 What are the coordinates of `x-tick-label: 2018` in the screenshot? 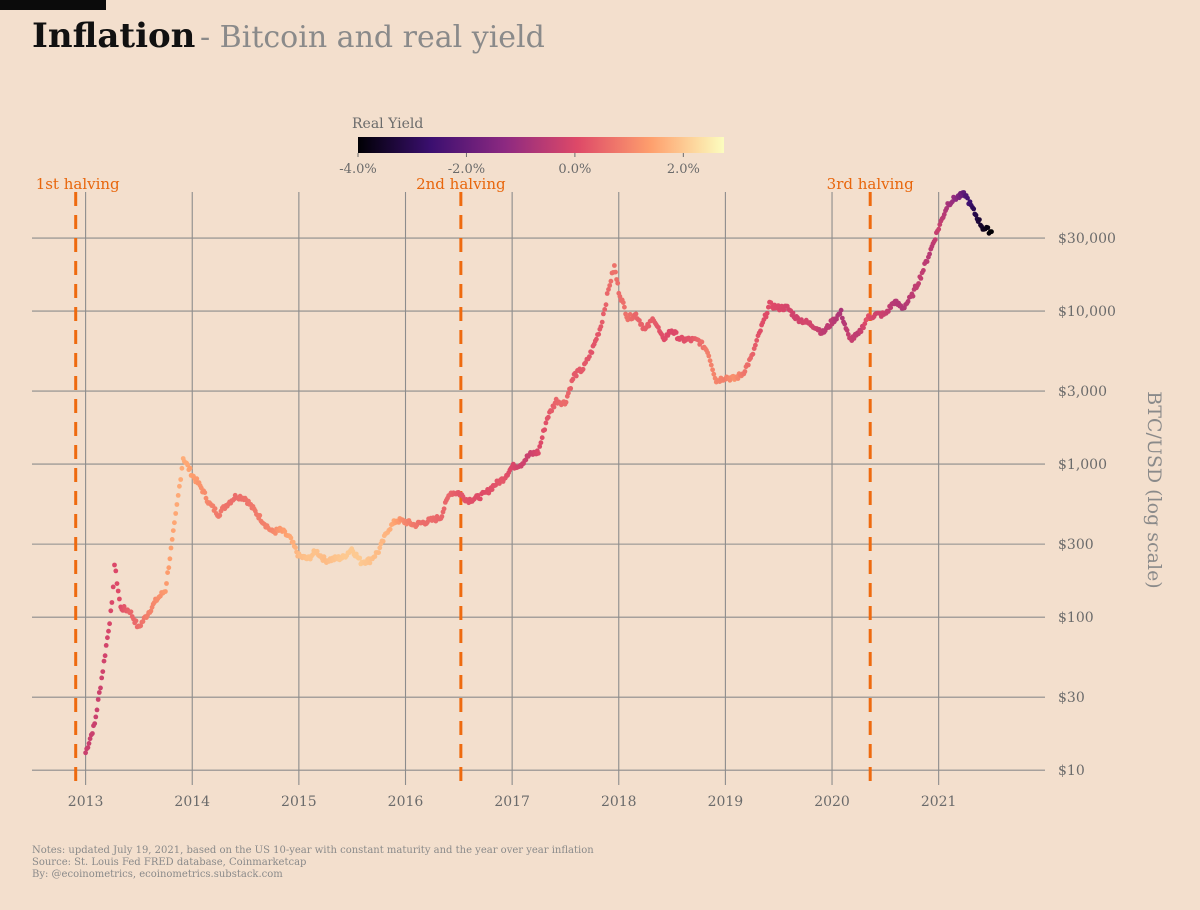 It's located at (619, 802).